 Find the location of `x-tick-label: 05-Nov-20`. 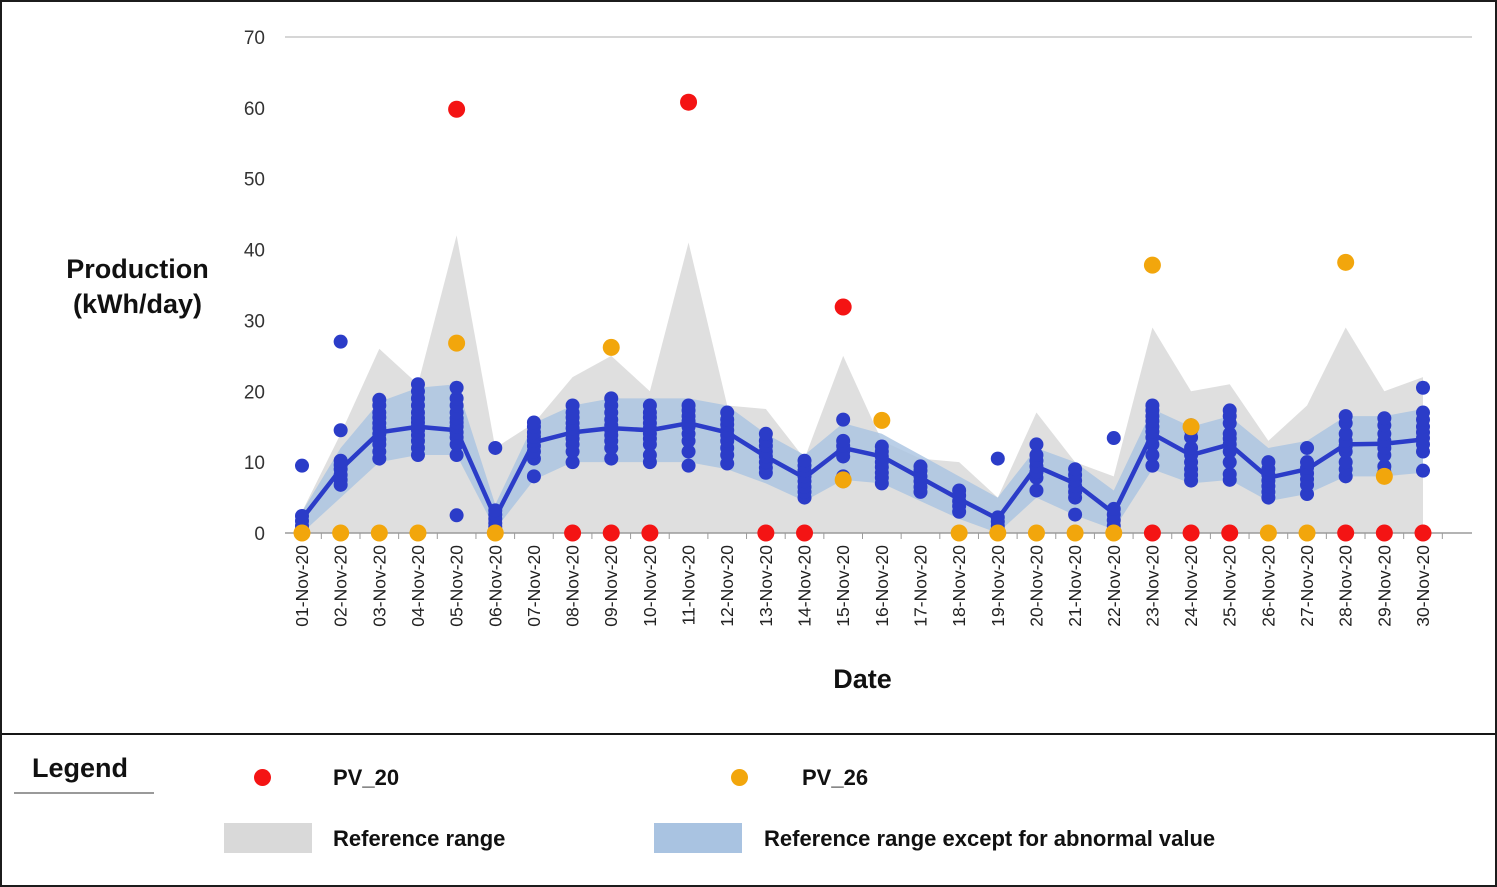

x-tick-label: 05-Nov-20 is located at coordinates (457, 586).